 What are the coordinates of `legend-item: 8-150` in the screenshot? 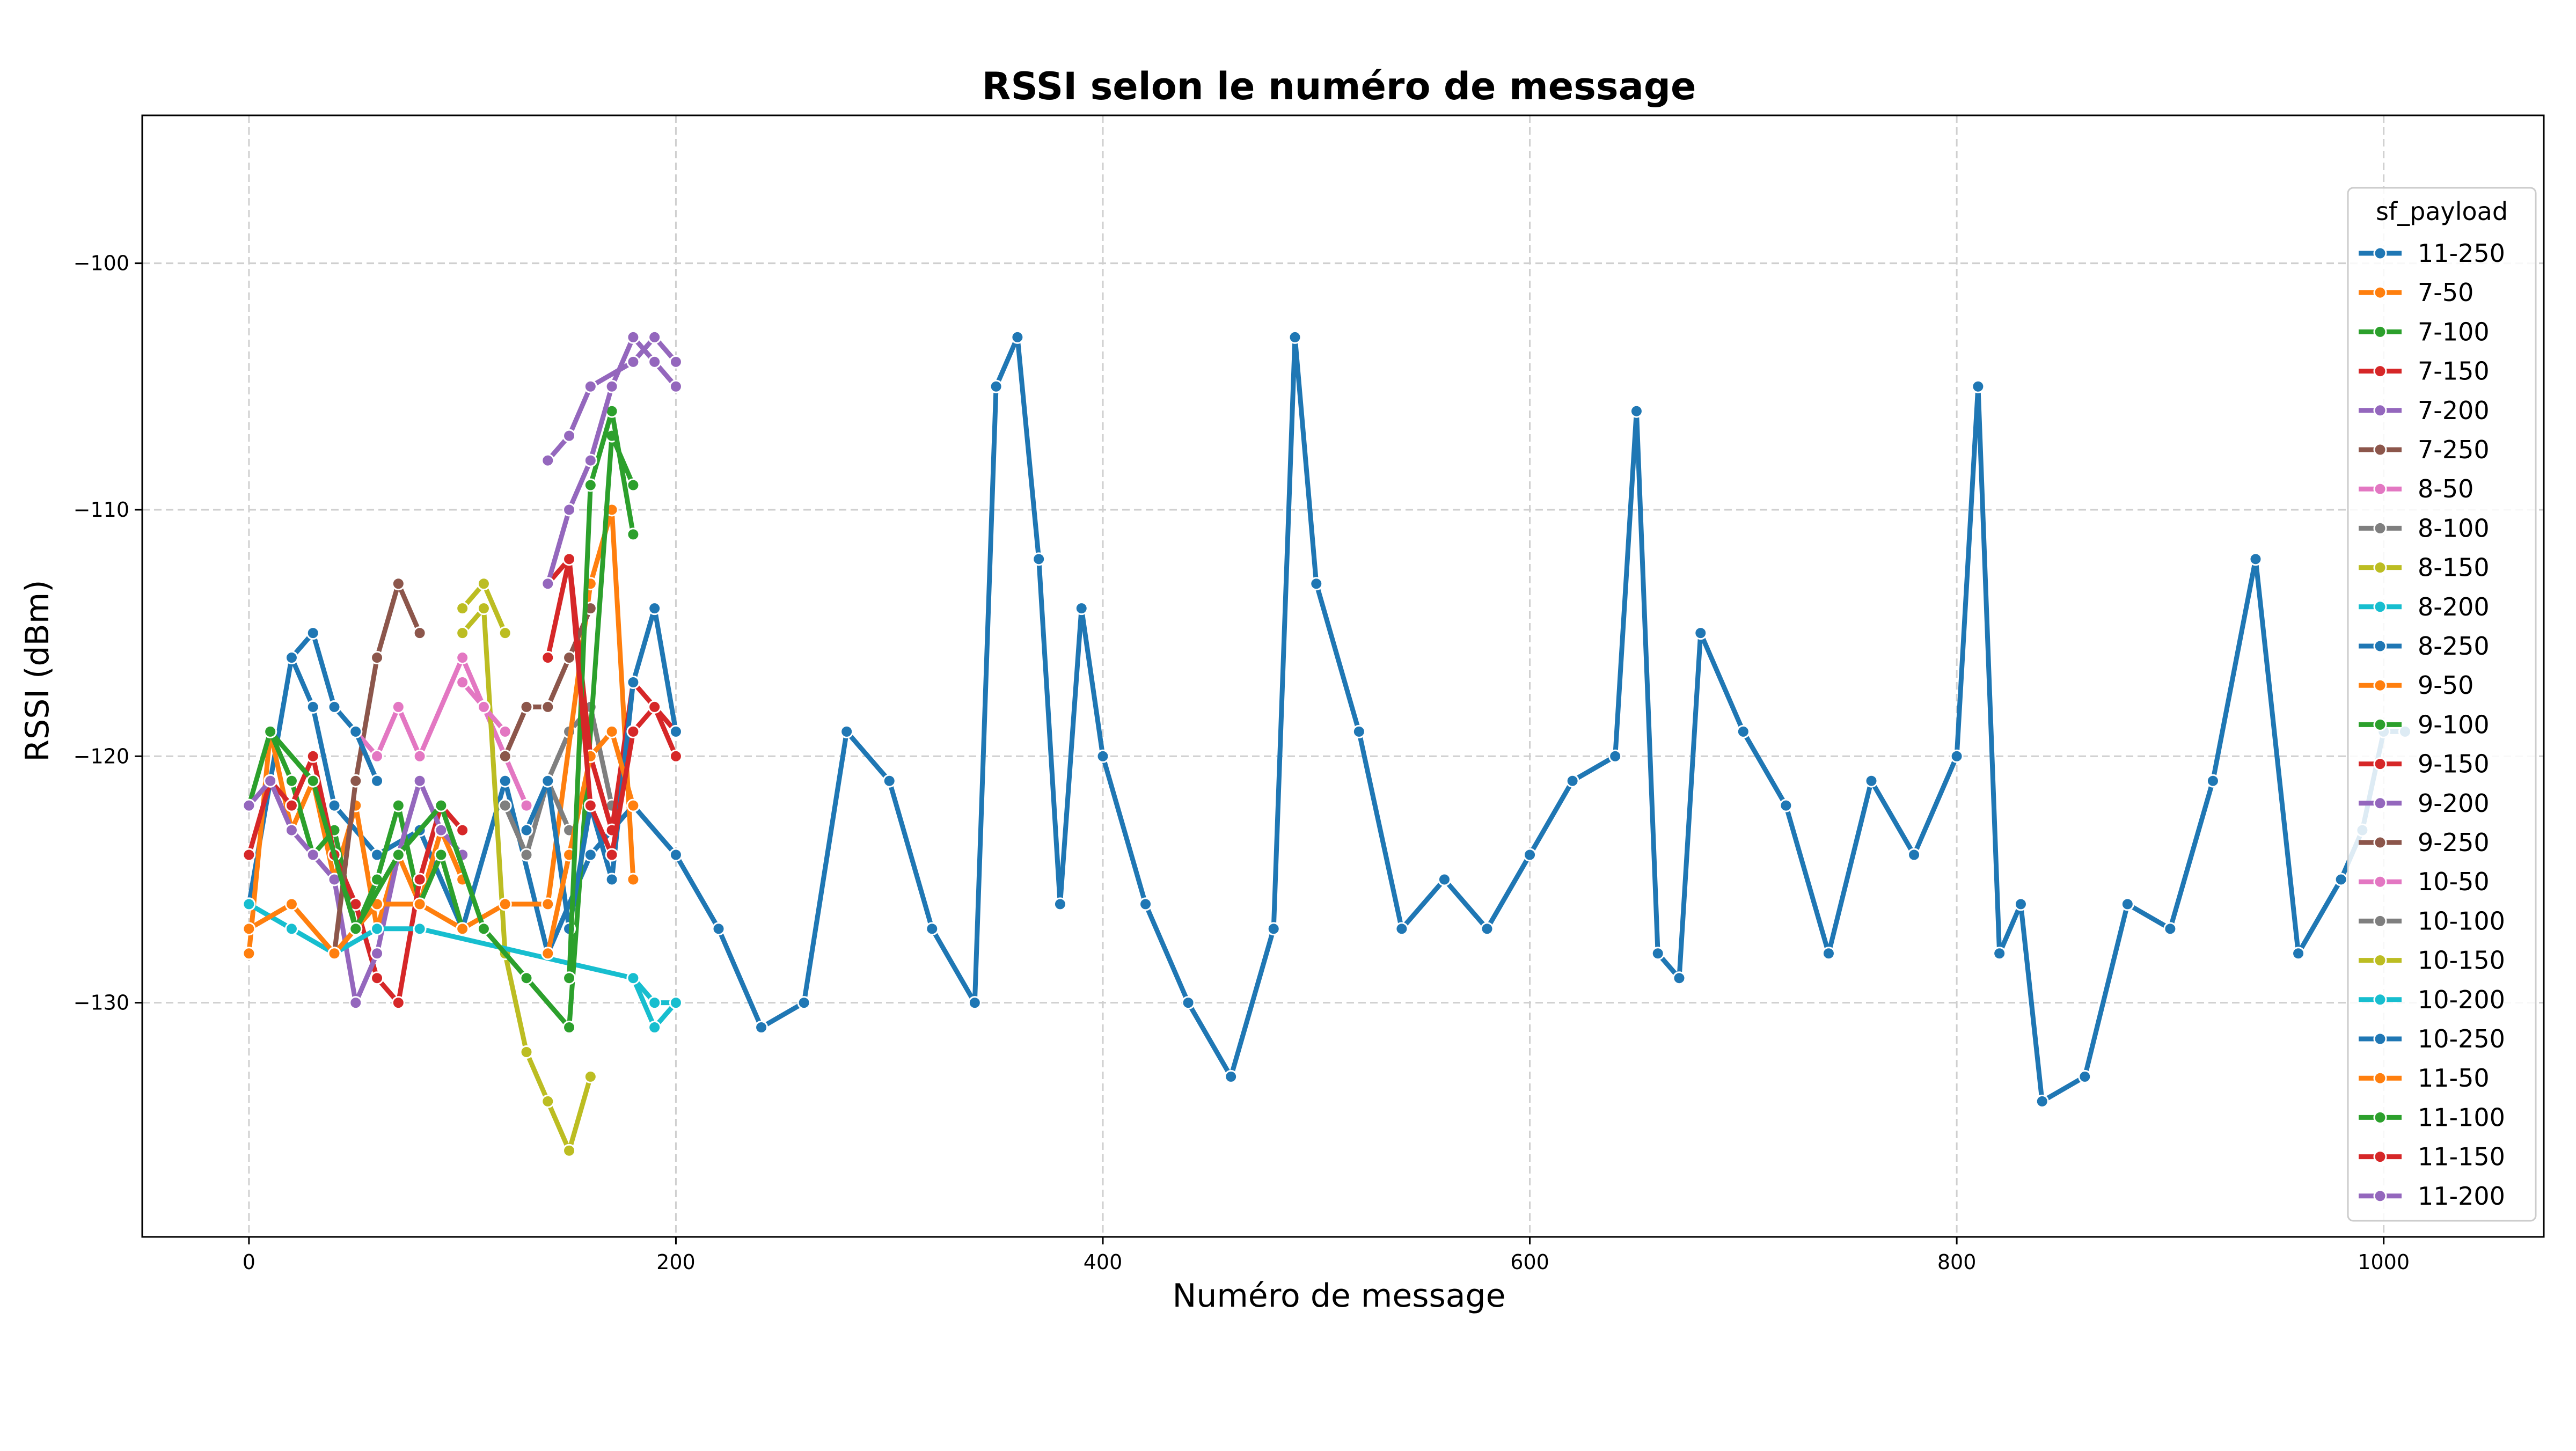 It's located at (2424, 567).